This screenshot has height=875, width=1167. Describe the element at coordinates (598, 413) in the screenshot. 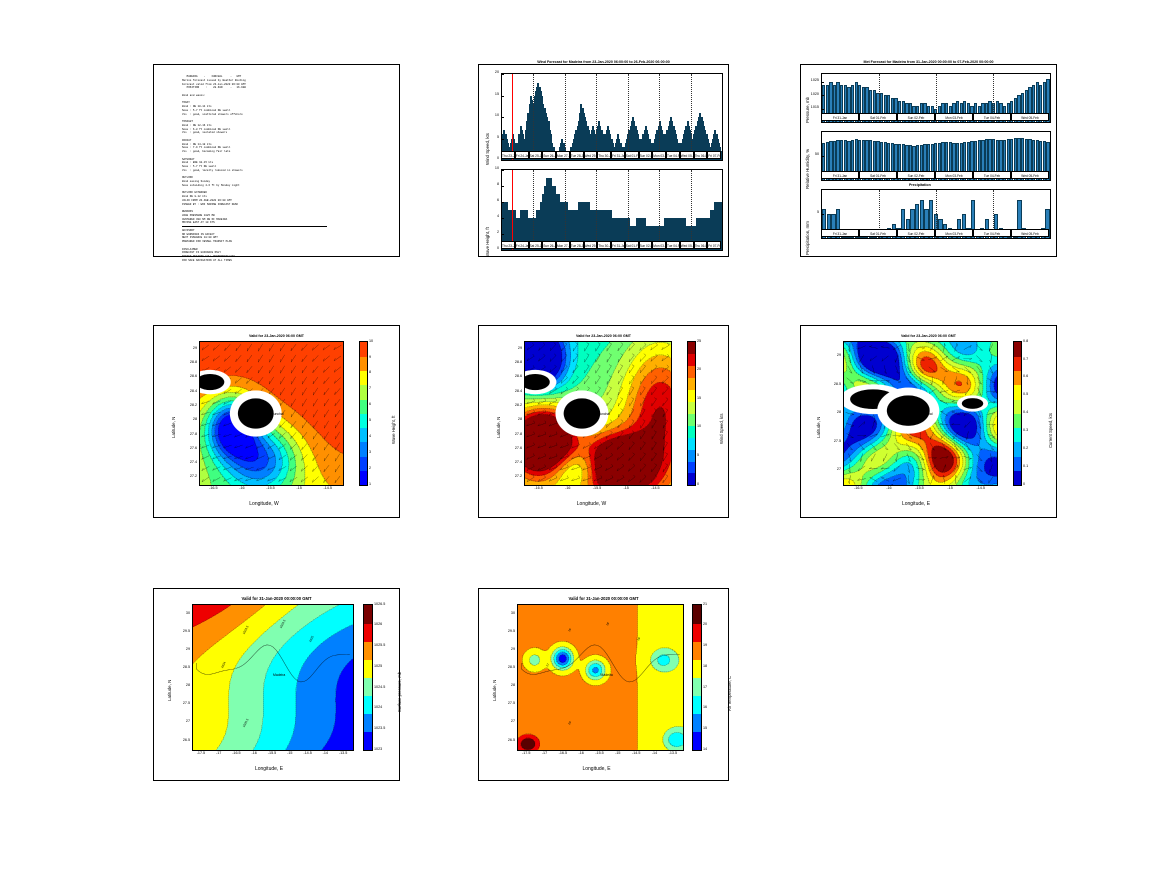

I see `wind-speed-map-axes: Funchal` at that location.